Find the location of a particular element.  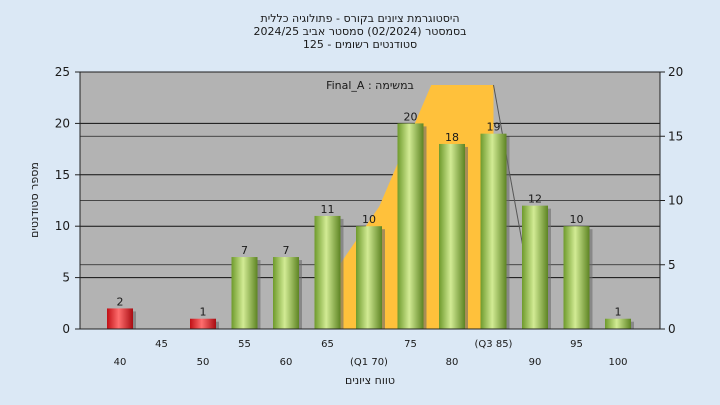

data-label-2: 1 is located at coordinates (203, 312).